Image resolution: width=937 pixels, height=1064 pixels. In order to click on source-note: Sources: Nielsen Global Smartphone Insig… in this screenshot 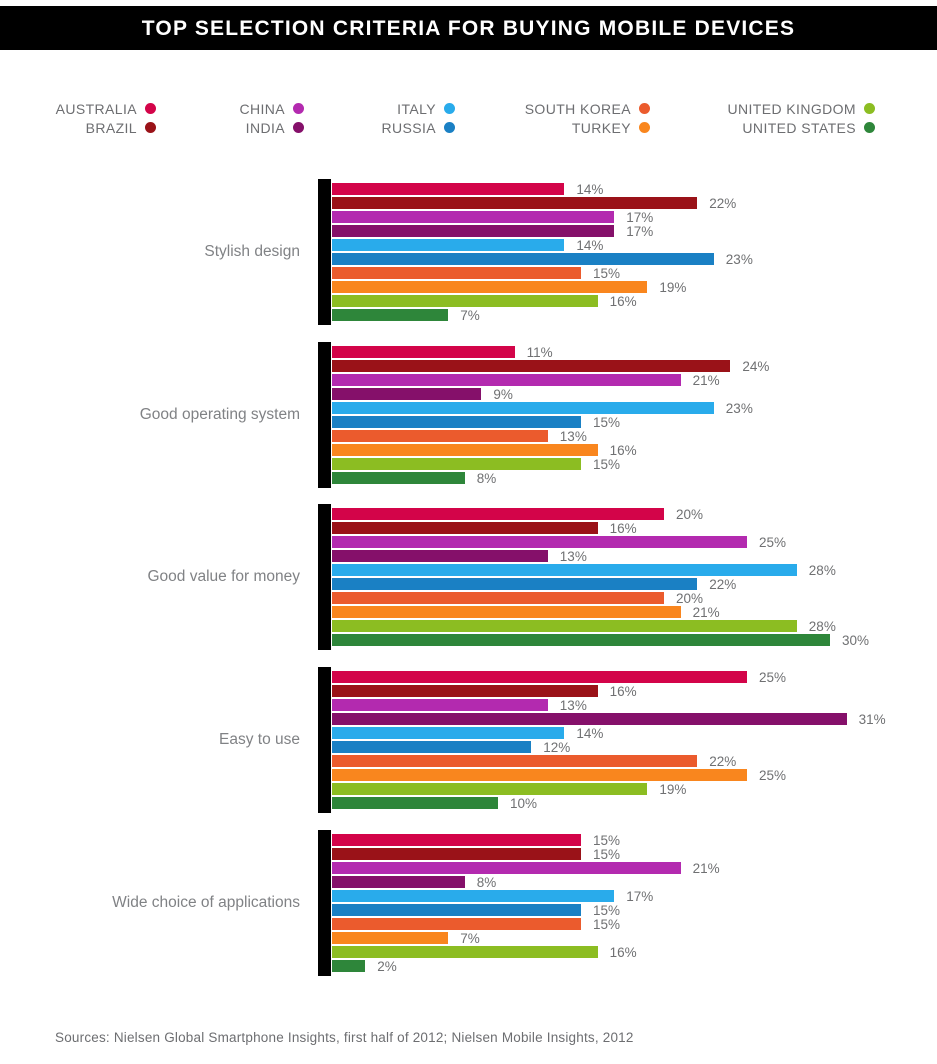, I will do `click(344, 1037)`.